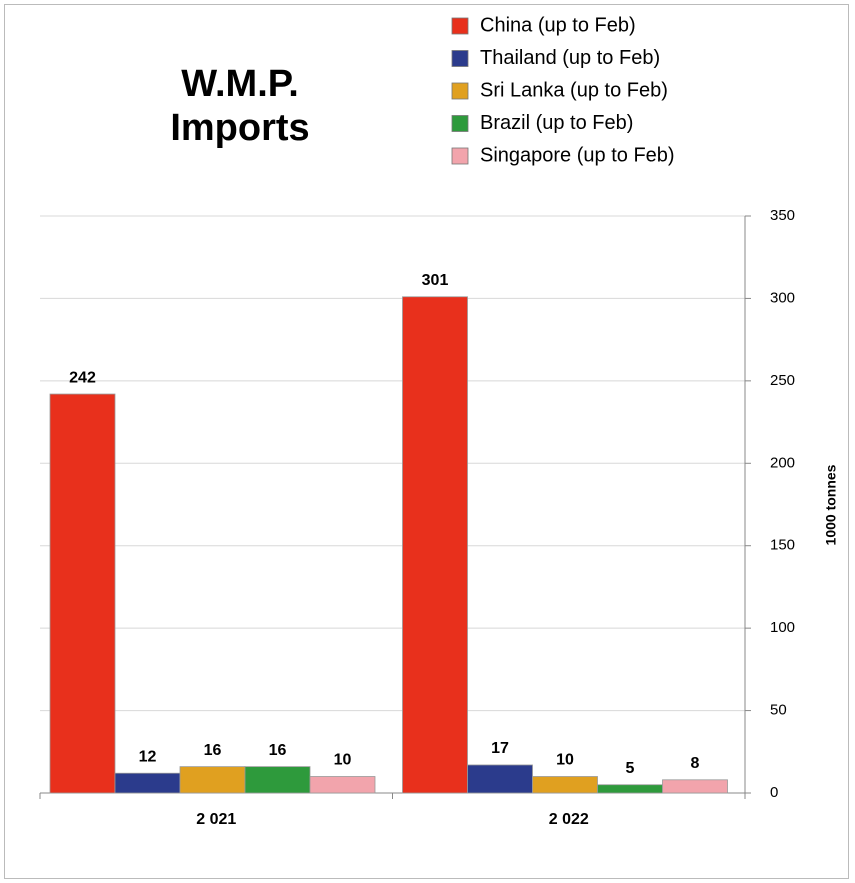  Describe the element at coordinates (574, 90) in the screenshot. I see `legend-label: Sri Lanka (up to Feb)` at that location.